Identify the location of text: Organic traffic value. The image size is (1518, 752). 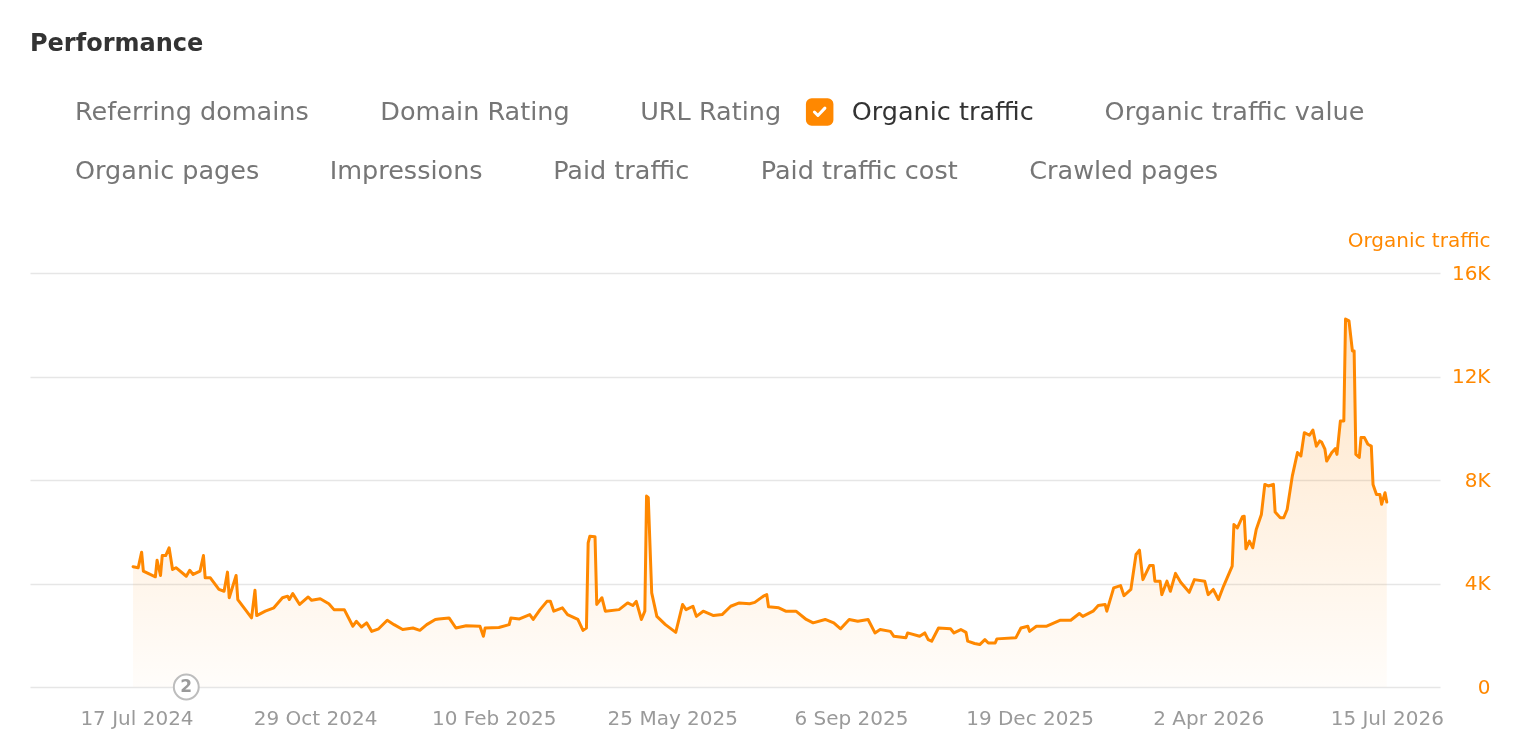
(1234, 111).